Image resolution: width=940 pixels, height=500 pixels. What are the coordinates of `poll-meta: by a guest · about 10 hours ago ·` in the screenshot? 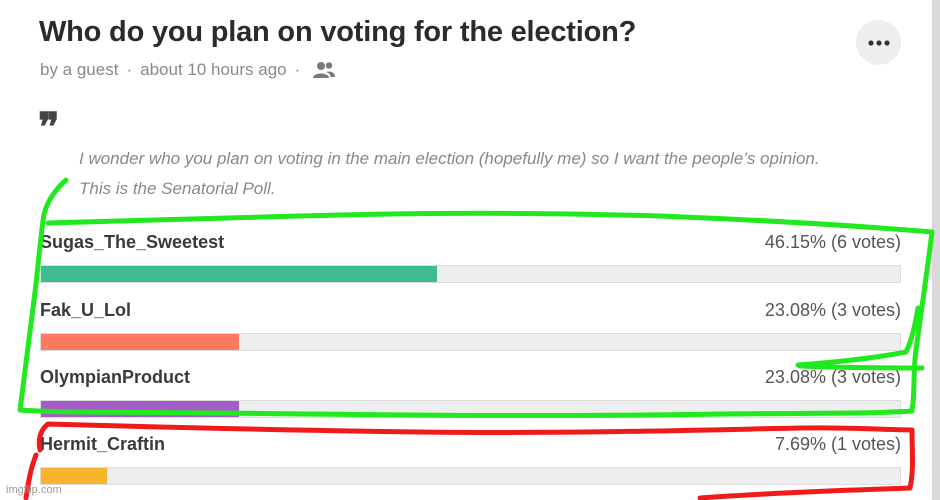 It's located at (188, 70).